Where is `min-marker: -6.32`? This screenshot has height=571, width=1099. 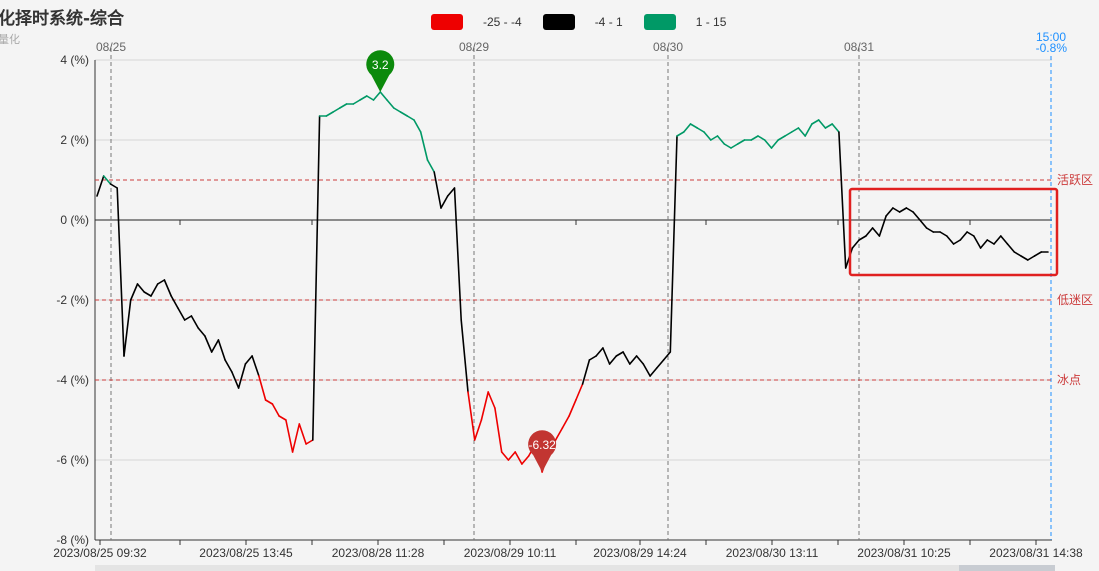 min-marker: -6.32 is located at coordinates (542, 451).